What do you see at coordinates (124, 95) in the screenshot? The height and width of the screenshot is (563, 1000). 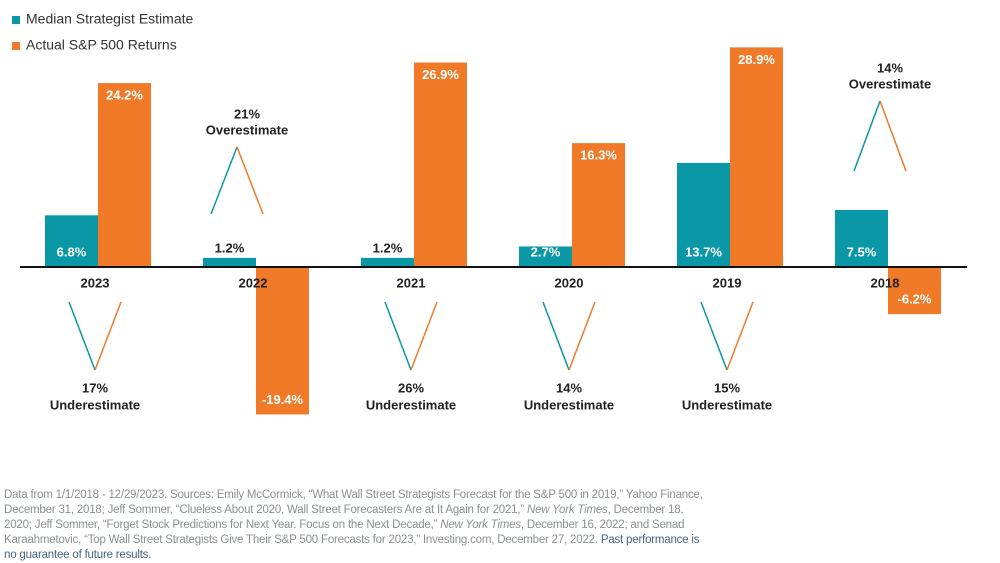 I see `value-label: 24.2%` at bounding box center [124, 95].